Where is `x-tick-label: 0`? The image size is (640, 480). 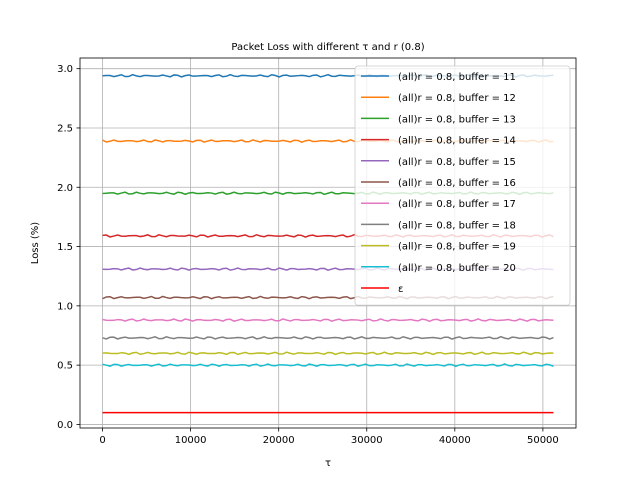 x-tick-label: 0 is located at coordinates (102, 440).